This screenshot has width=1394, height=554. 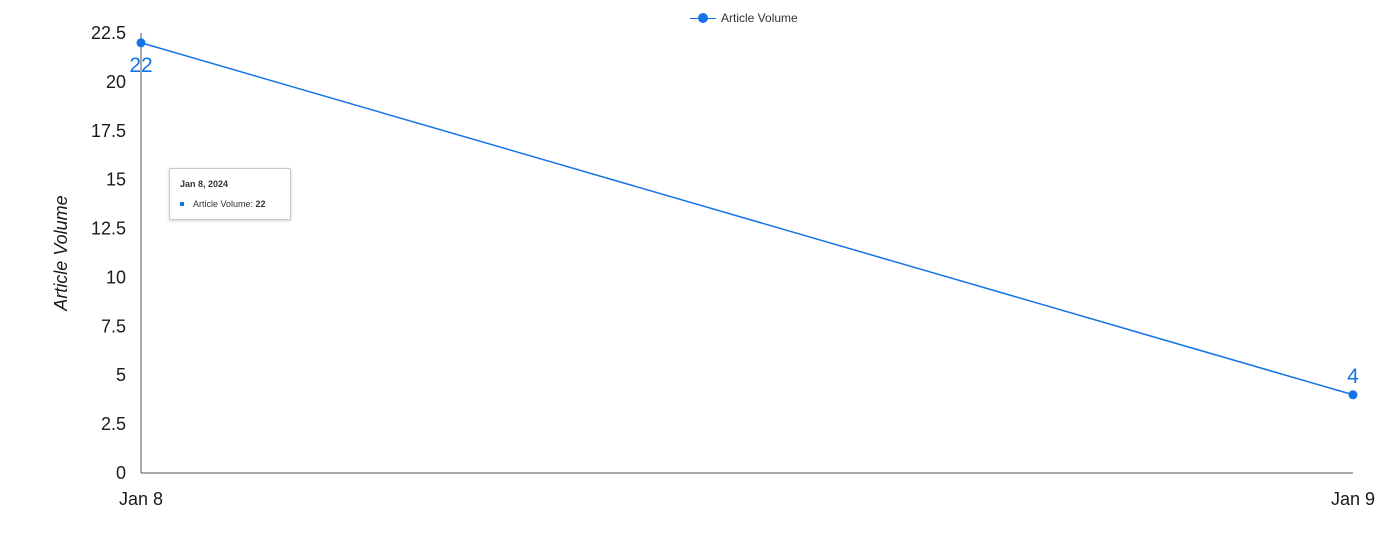 I want to click on chart-legend: Article Volume, so click(x=744, y=18).